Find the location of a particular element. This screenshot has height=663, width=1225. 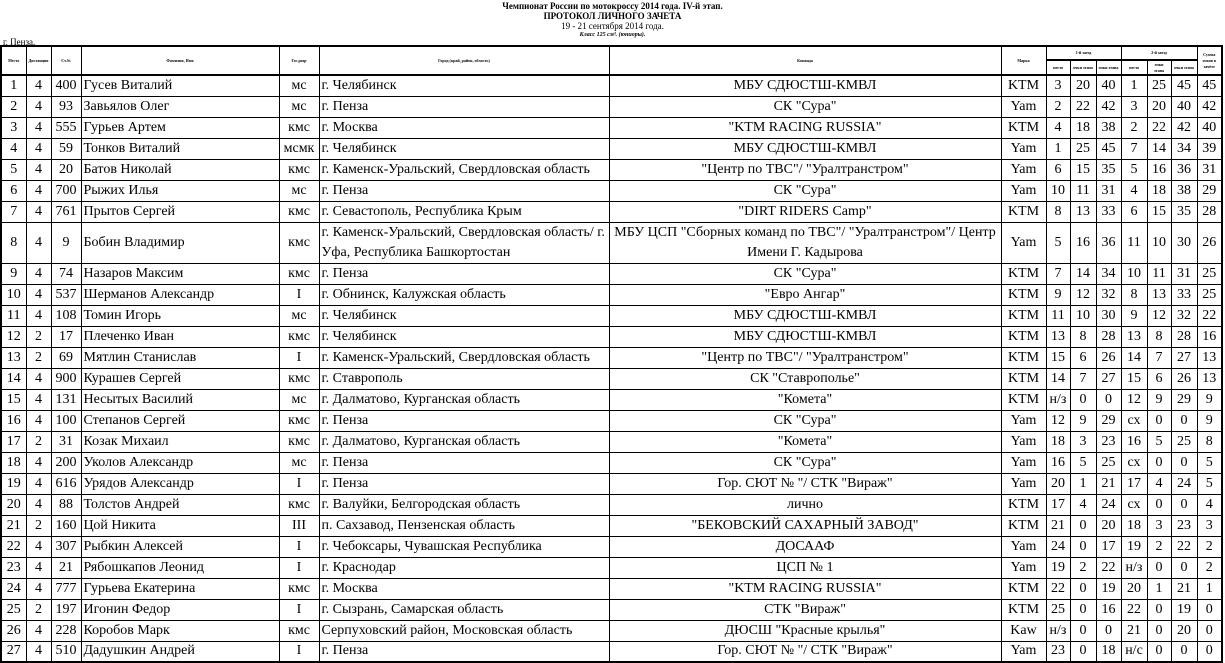

cell-start-number: 59 is located at coordinates (66, 148).